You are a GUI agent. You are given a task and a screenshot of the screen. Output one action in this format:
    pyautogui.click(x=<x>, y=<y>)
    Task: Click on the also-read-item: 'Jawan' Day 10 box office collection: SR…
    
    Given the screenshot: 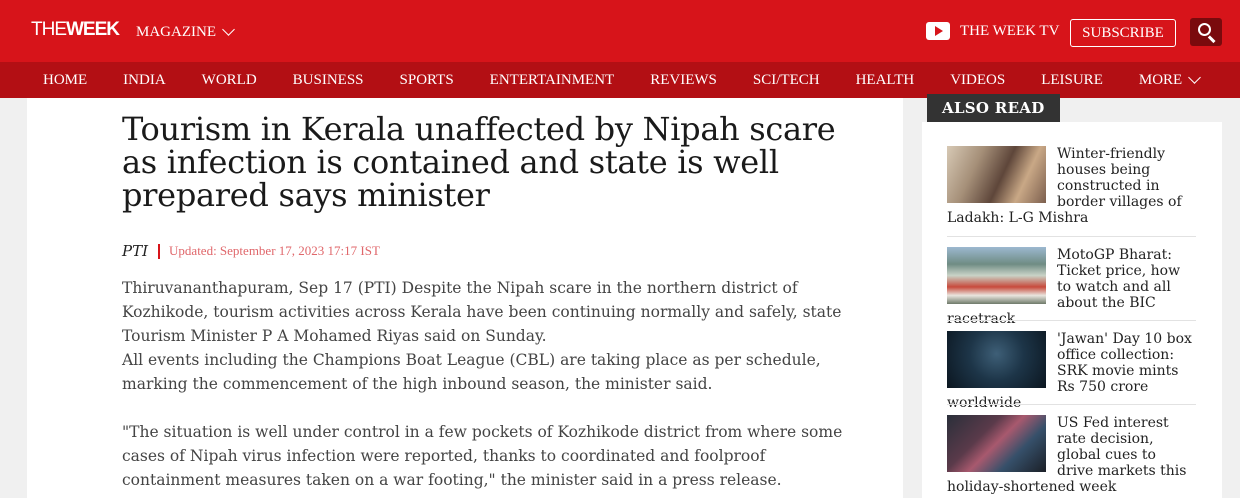 What is the action you would take?
    pyautogui.click(x=1071, y=371)
    